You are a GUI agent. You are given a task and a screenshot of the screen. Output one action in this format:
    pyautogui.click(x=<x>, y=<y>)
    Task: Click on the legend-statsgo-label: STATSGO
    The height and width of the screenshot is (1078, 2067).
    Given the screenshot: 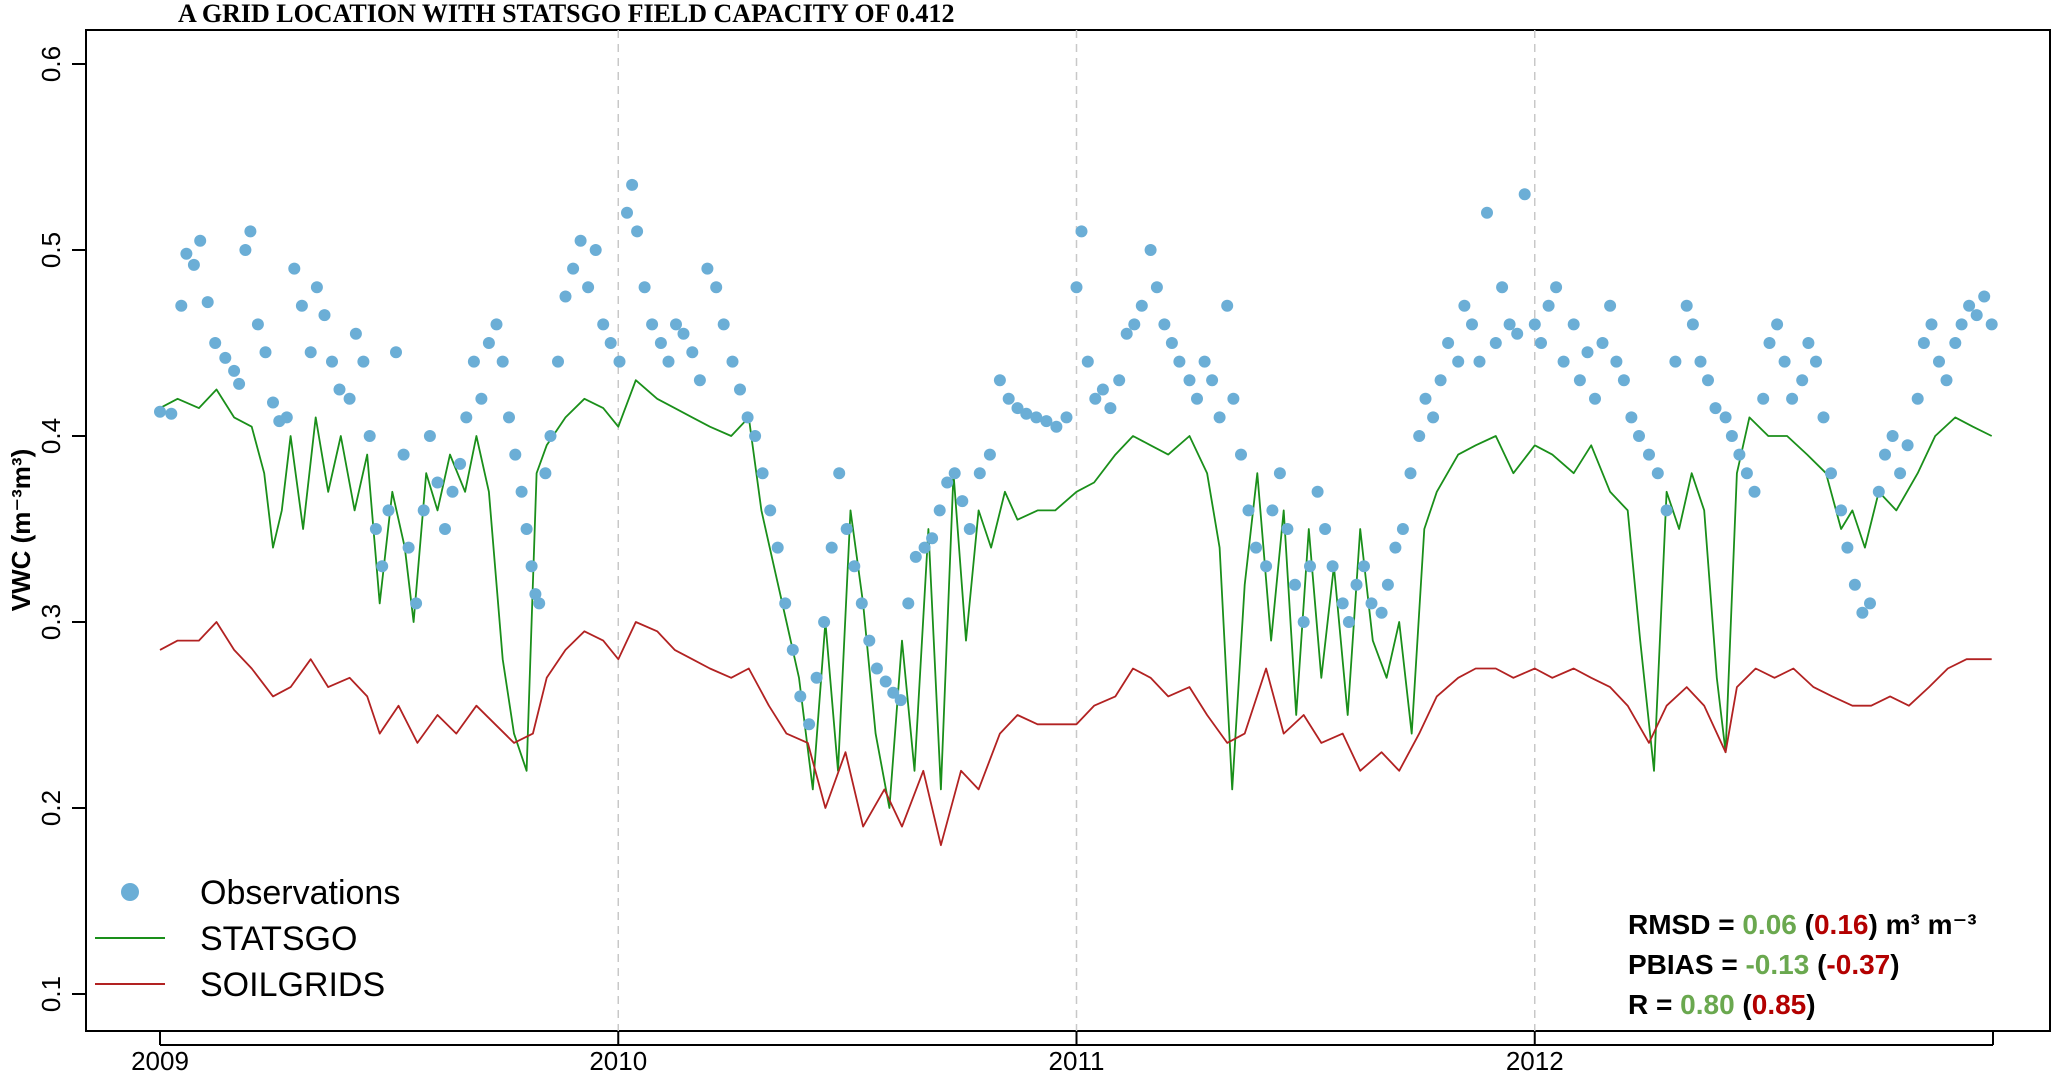 What is the action you would take?
    pyautogui.click(x=278, y=939)
    